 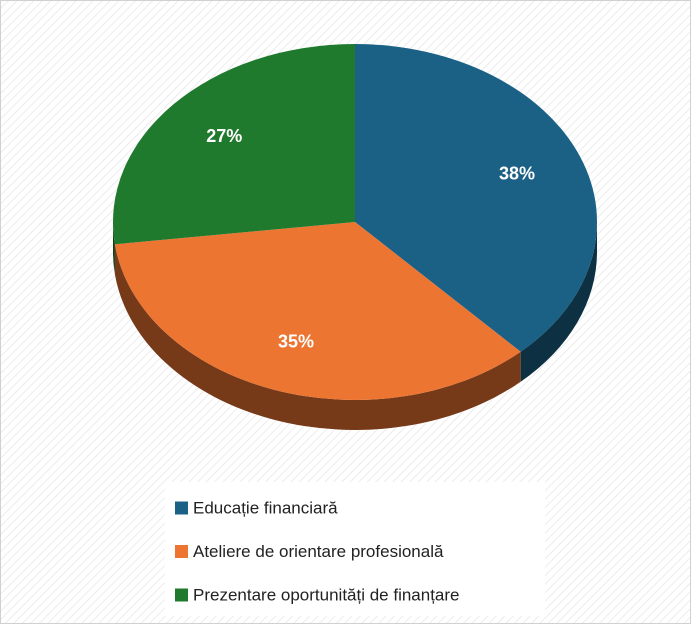 I want to click on legend-label: Ateliere de orientare profesională, so click(x=318, y=551).